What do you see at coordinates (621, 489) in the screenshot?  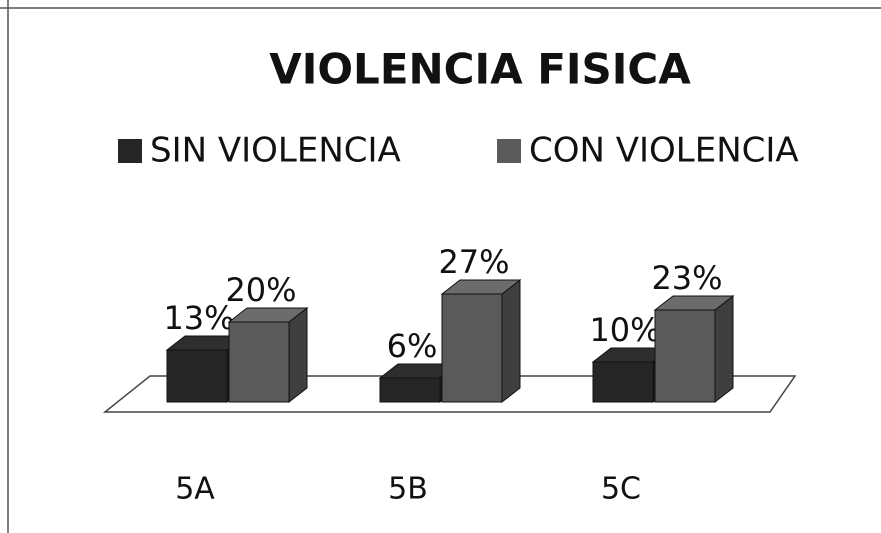 I see `x-tick-label: 5C` at bounding box center [621, 489].